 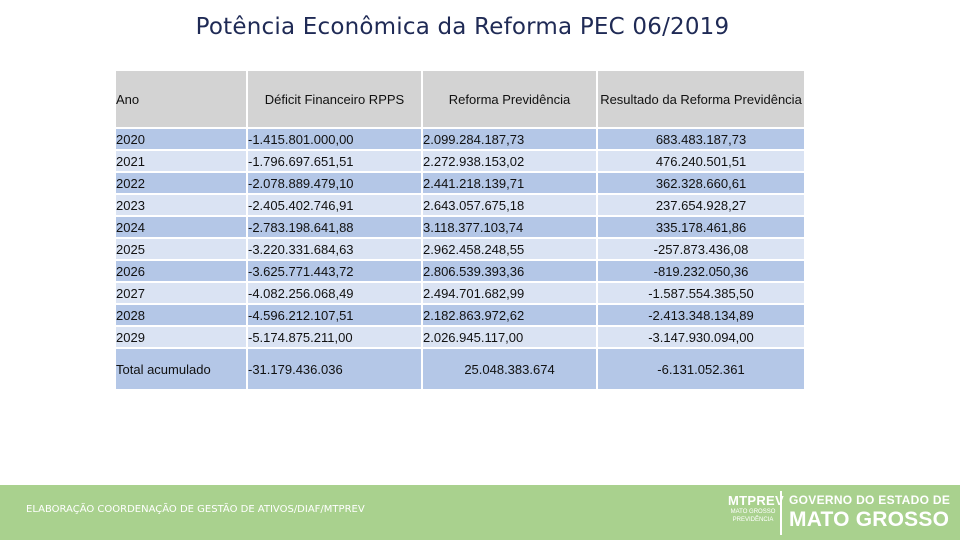 What do you see at coordinates (701, 271) in the screenshot?
I see `cell-resultado: -819.232.050,36` at bounding box center [701, 271].